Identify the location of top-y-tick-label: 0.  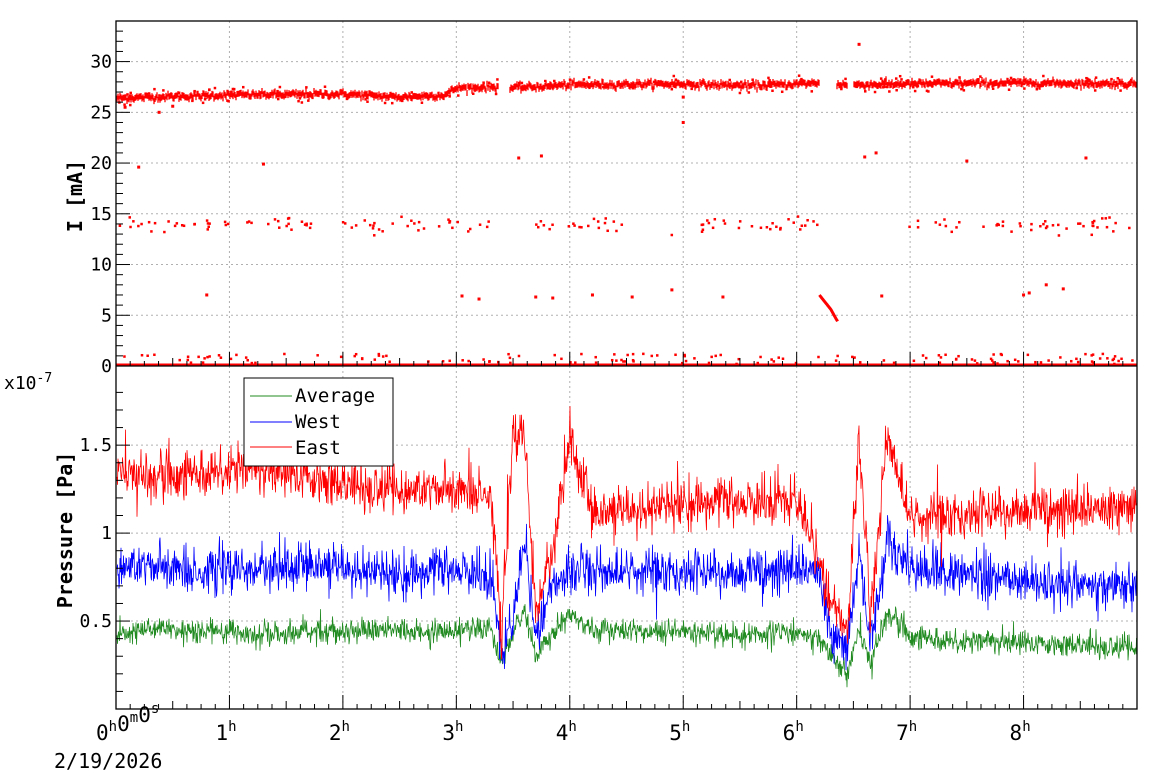
(106, 366).